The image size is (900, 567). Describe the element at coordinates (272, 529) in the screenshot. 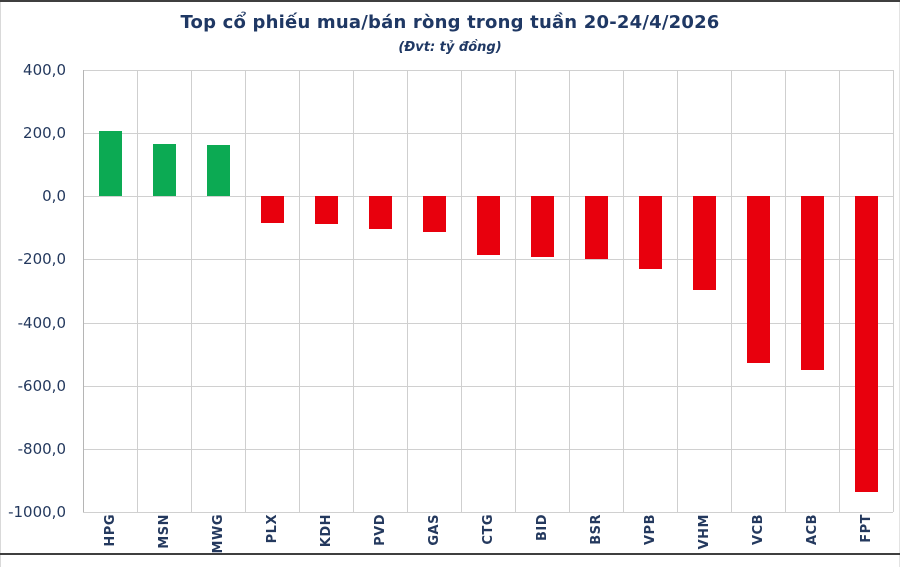

I see `x-axis-label-PLX: PLX` at that location.